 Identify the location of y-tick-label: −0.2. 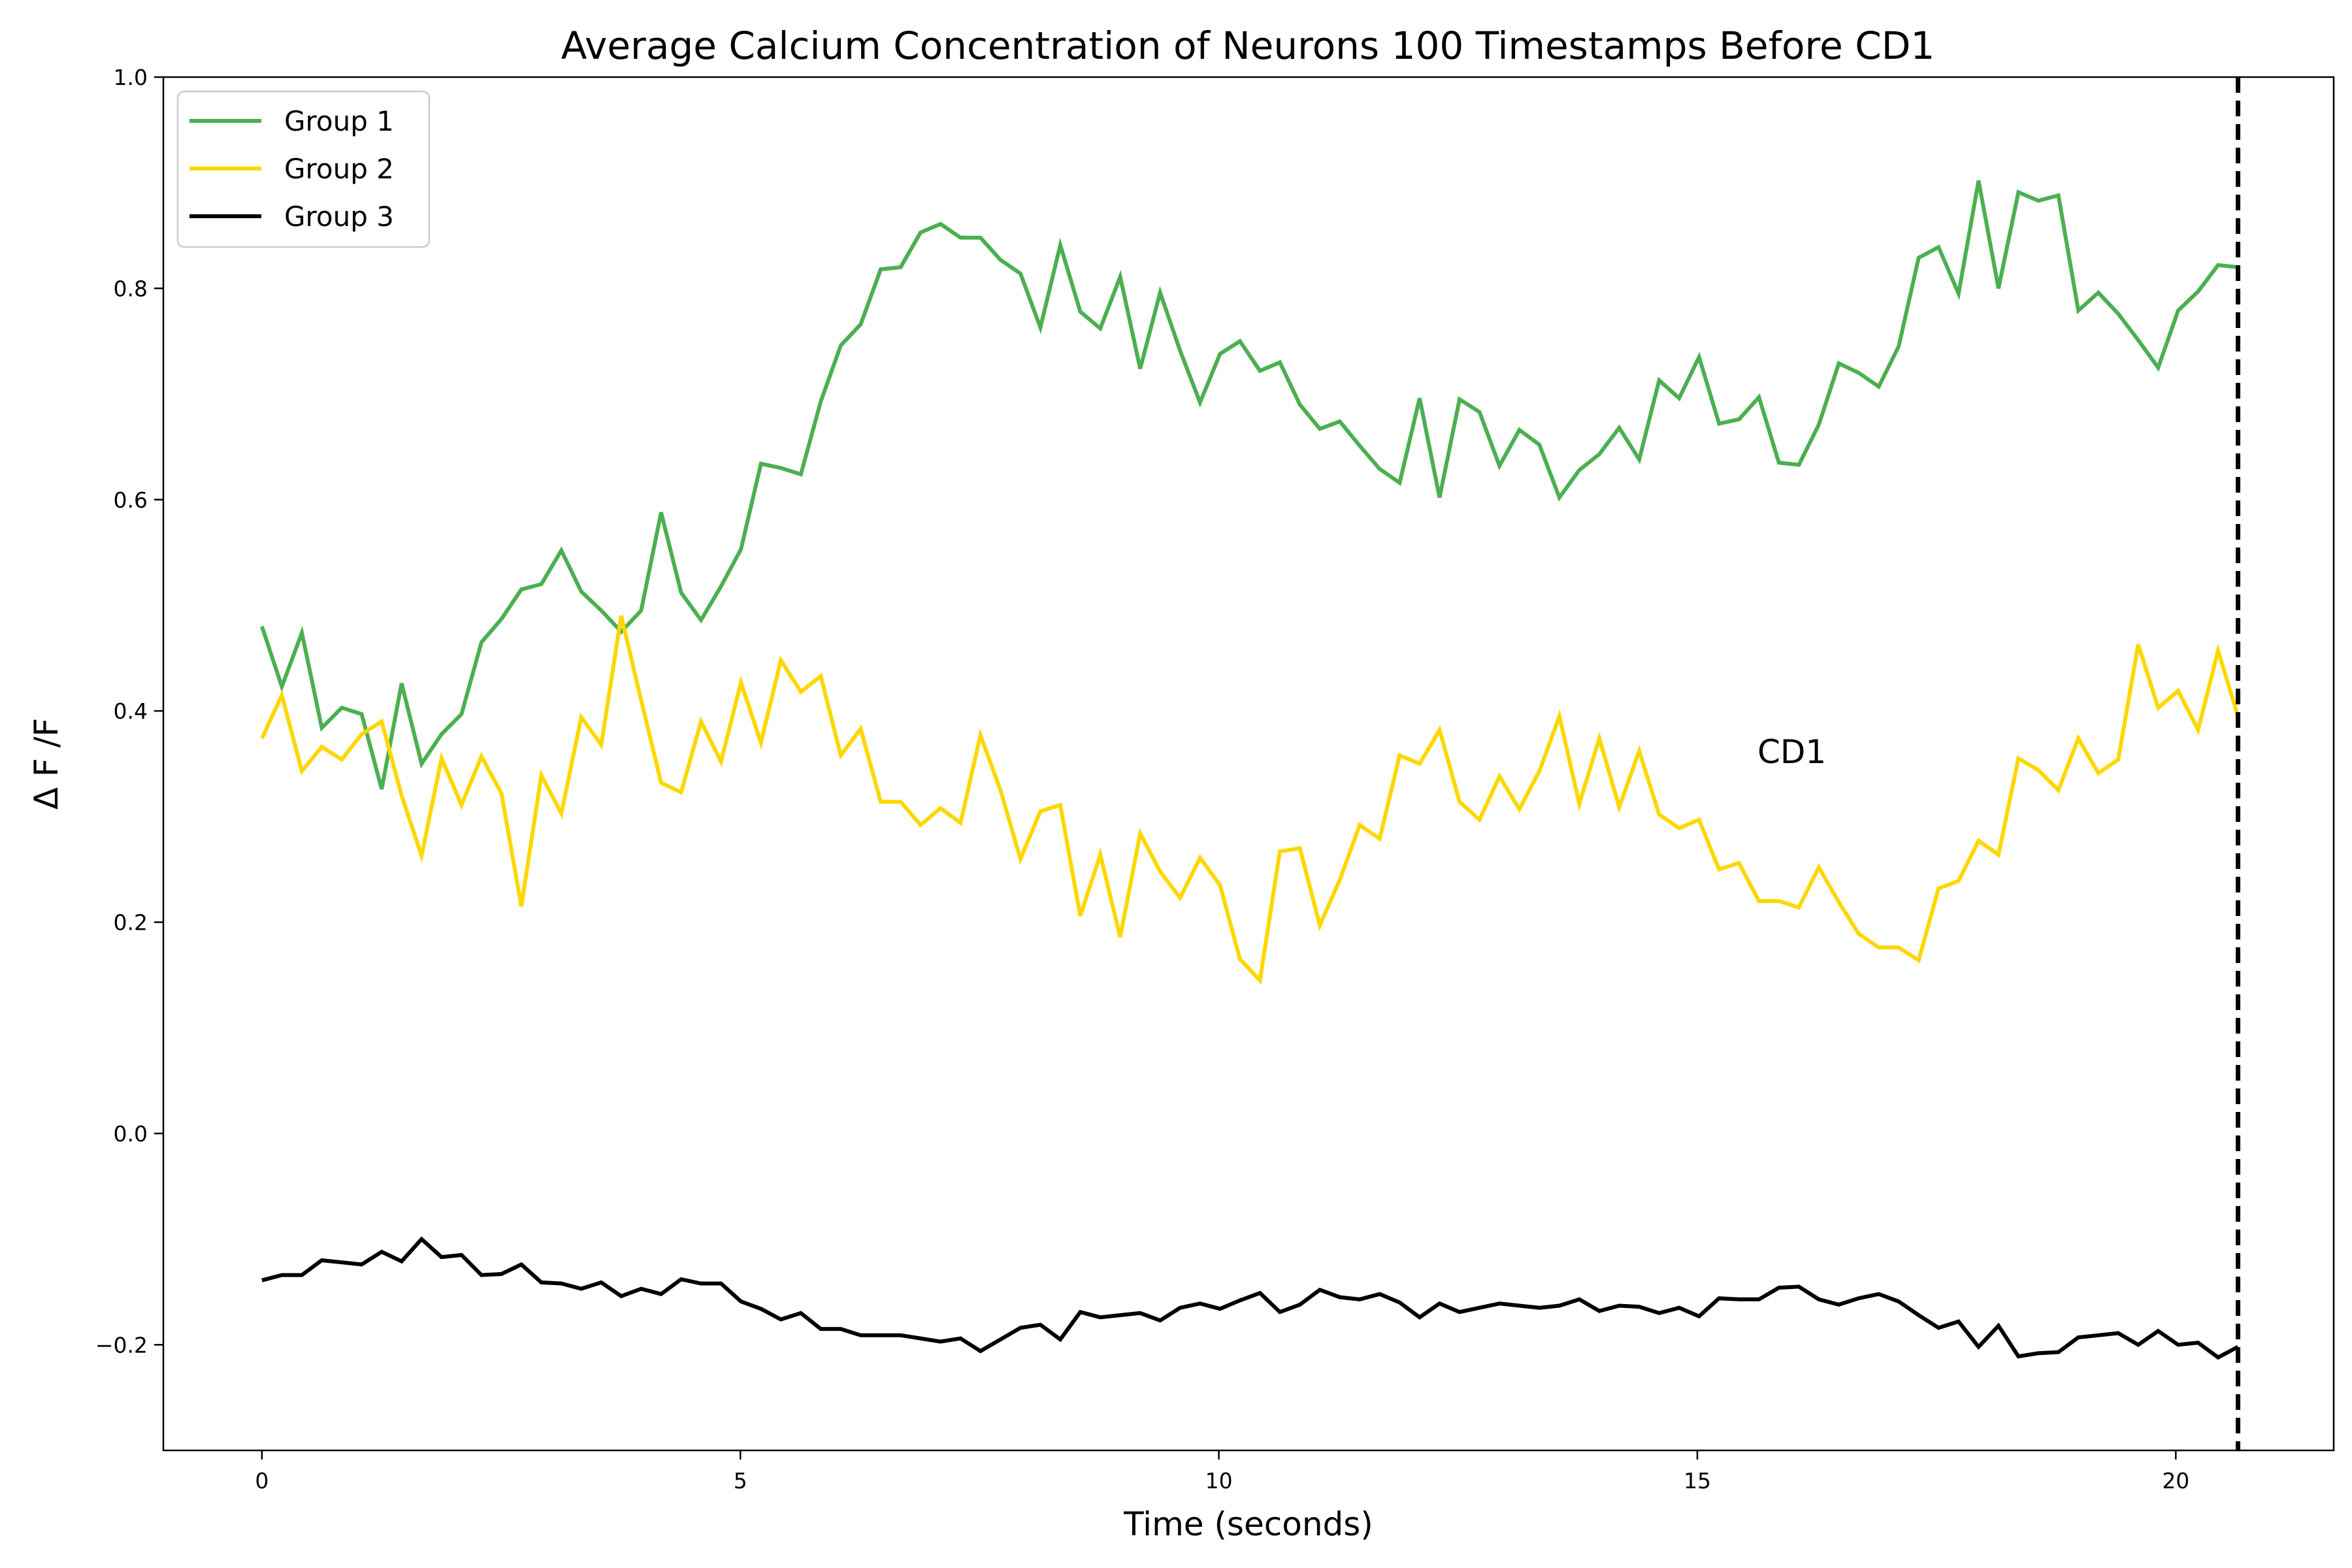
(121, 1345).